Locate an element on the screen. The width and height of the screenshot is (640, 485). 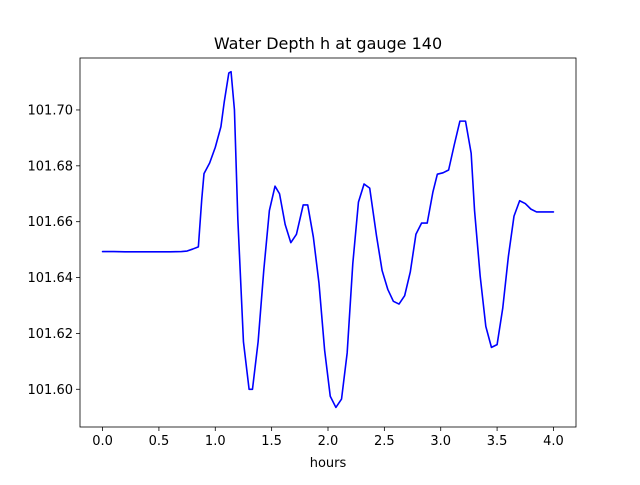
y-tick-label: 101.62 is located at coordinates (51, 334).